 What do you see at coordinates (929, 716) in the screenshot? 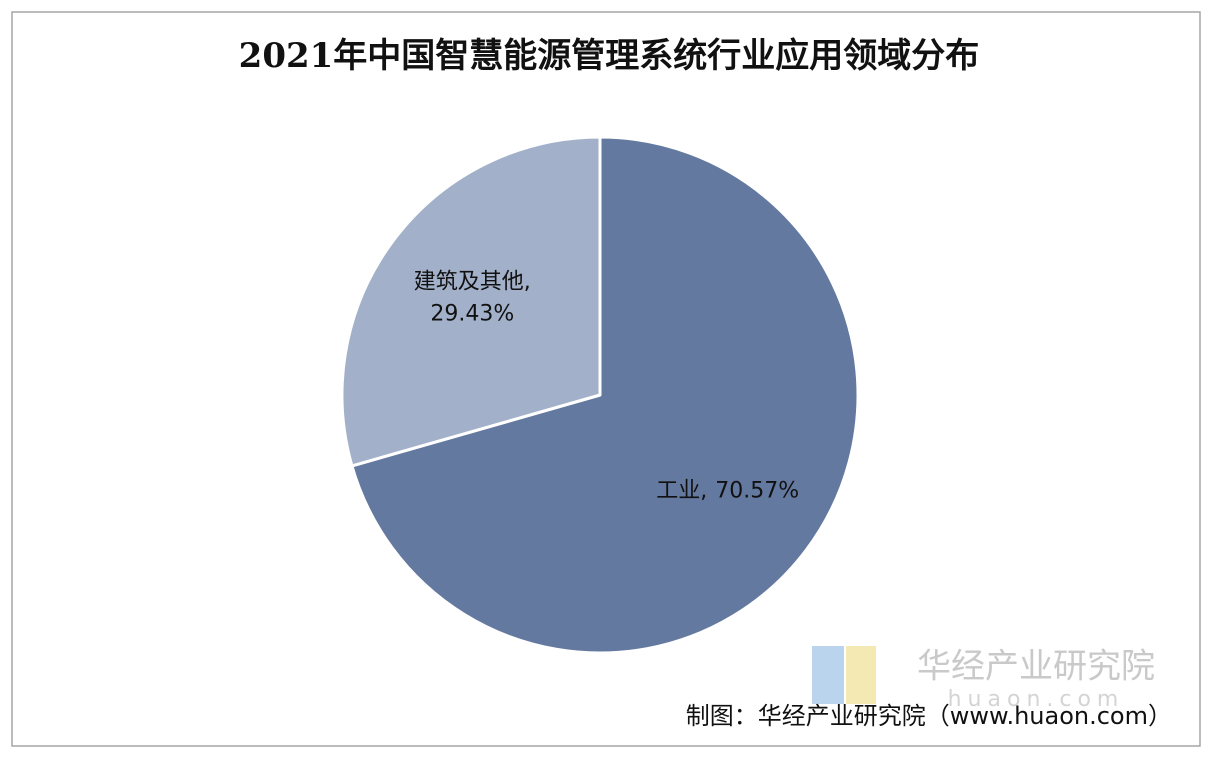
I see `source-note: 制图：华经产业研究院（www.huaon.com）` at bounding box center [929, 716].